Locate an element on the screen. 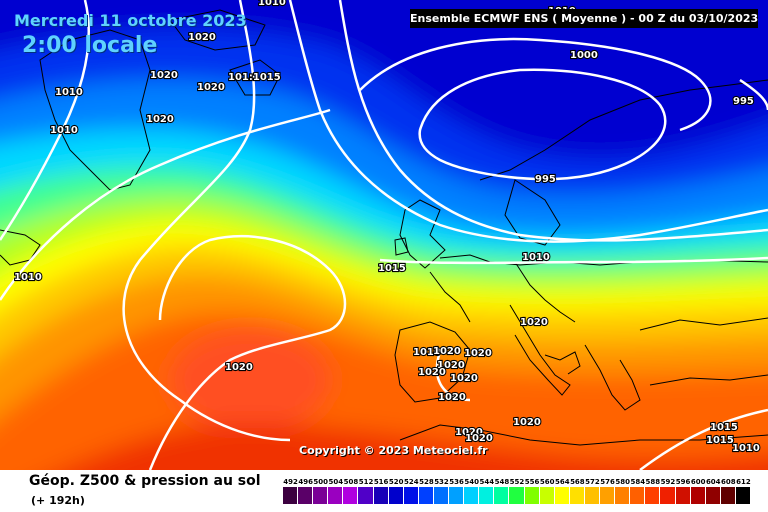 The height and width of the screenshot is (512, 768). scale-tick-label: 492 is located at coordinates (290, 482).